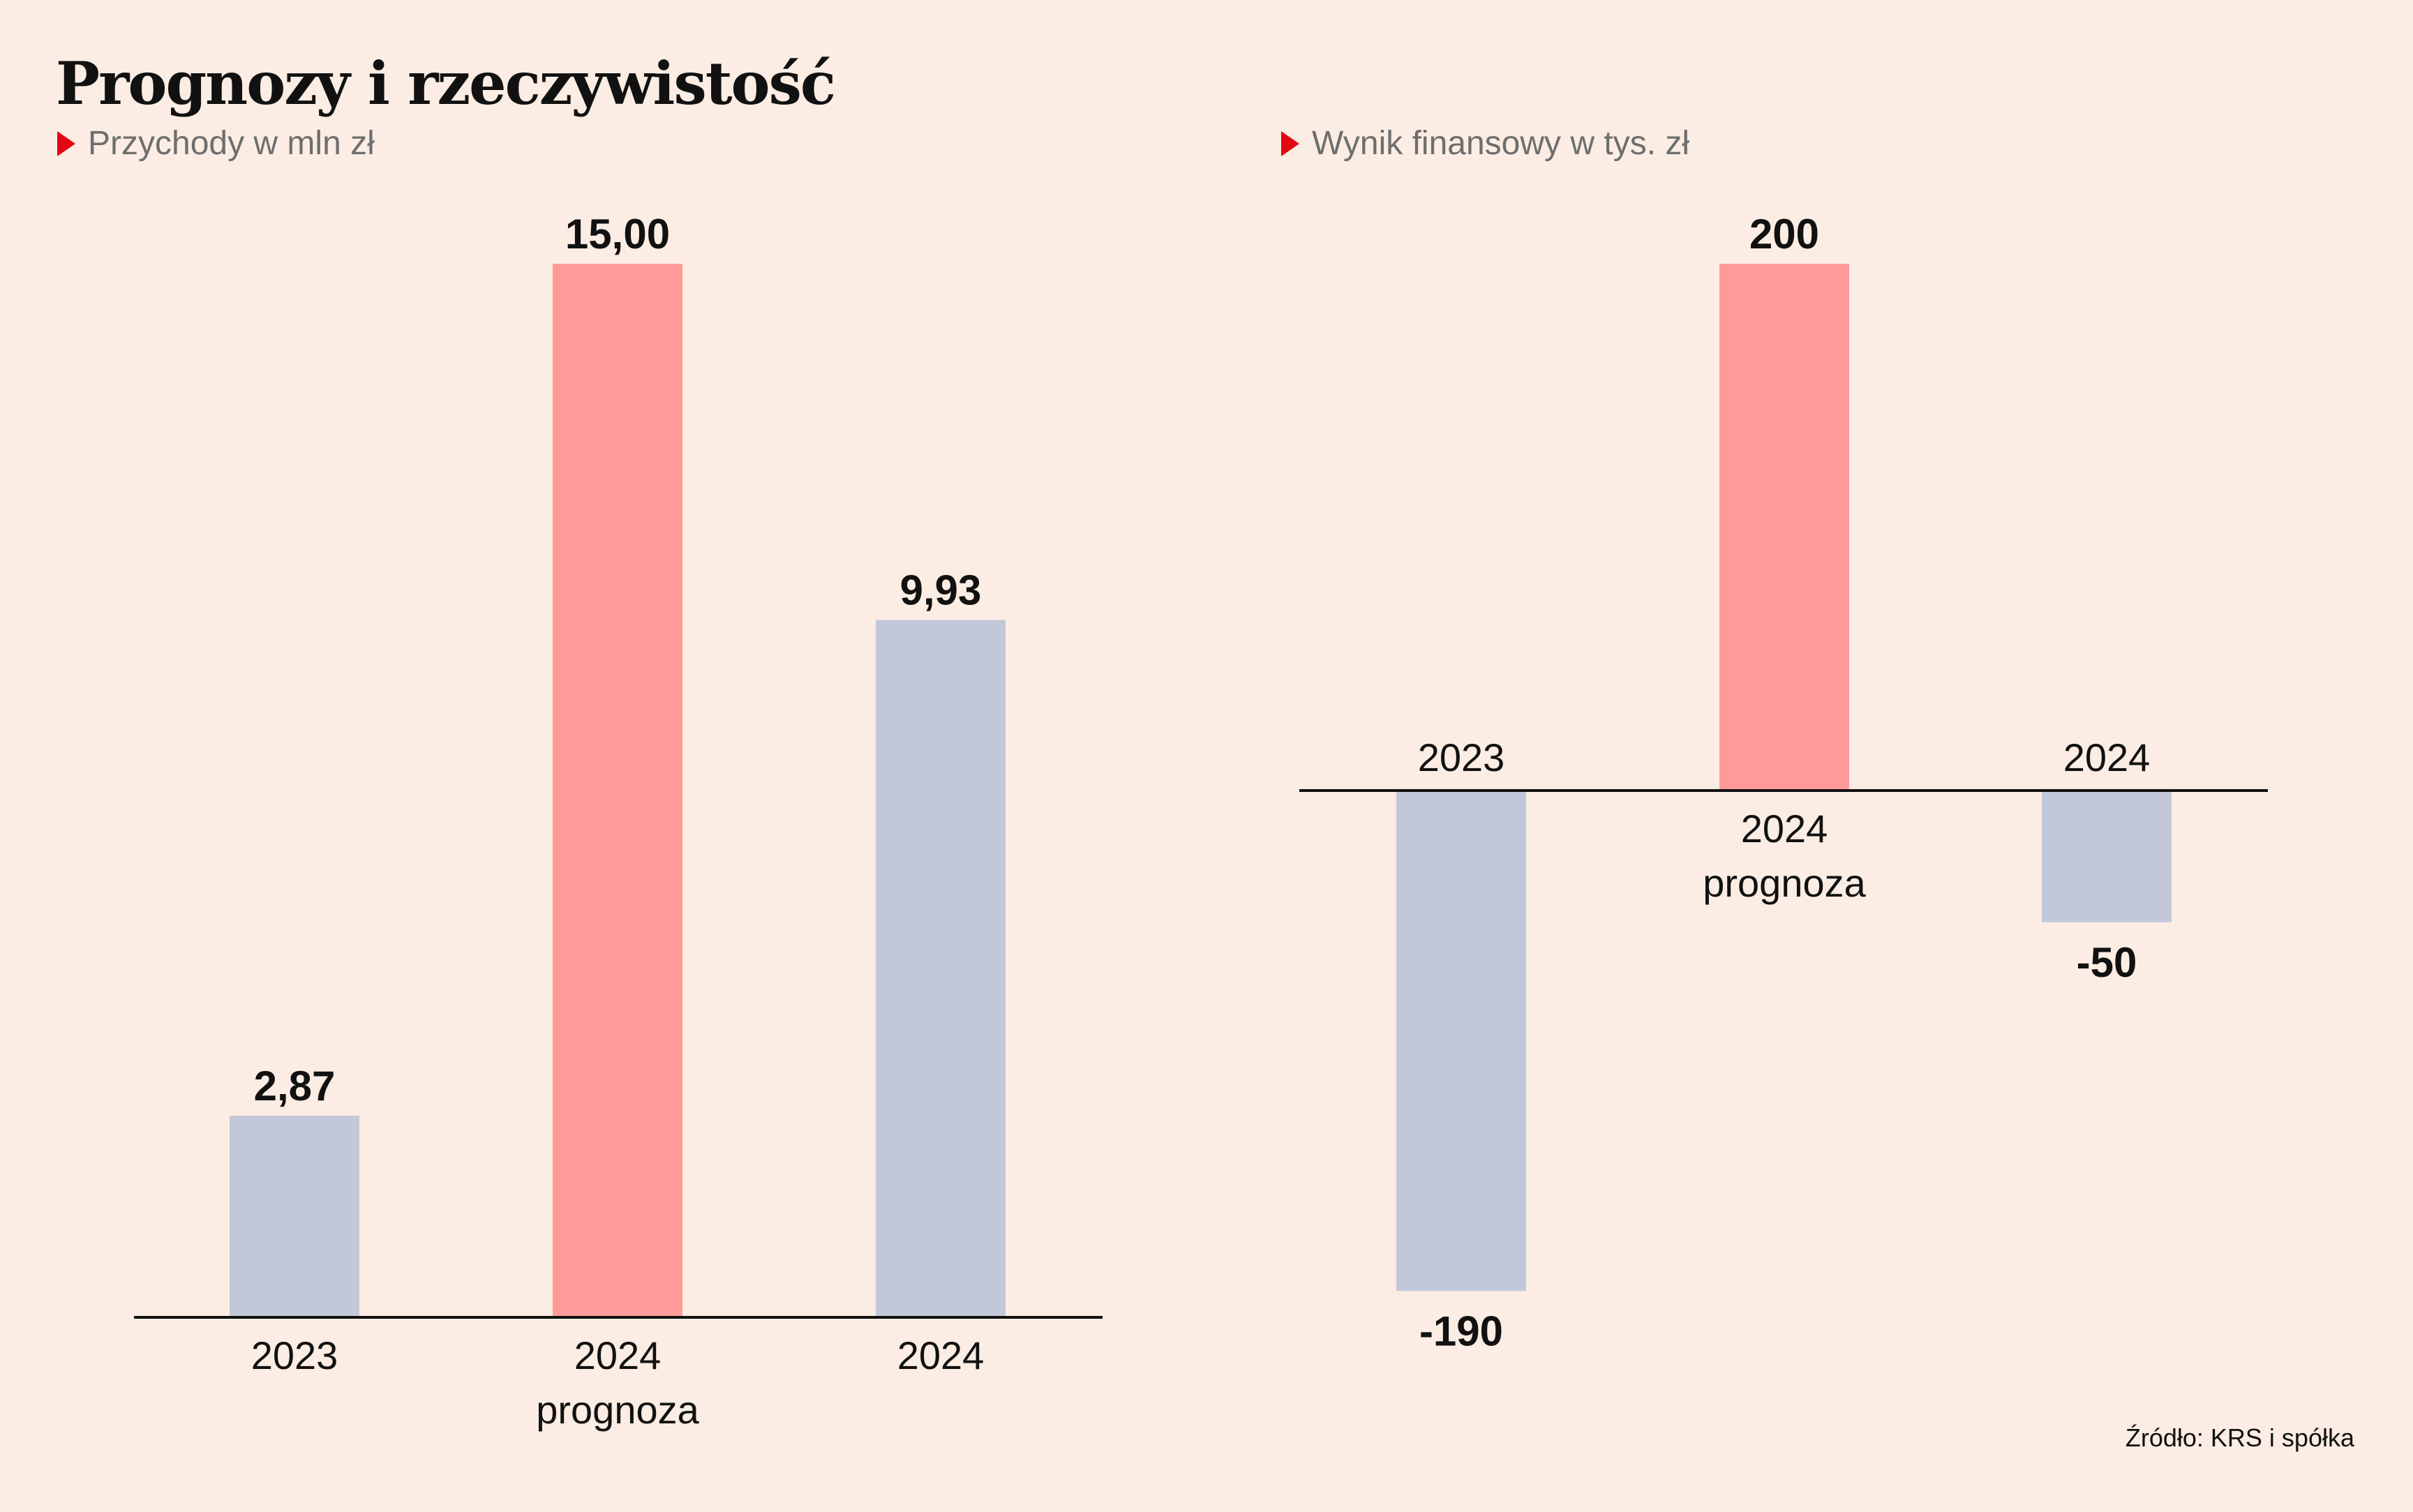 The image size is (2413, 1512). What do you see at coordinates (2107, 962) in the screenshot?
I see `data-label: -50` at bounding box center [2107, 962].